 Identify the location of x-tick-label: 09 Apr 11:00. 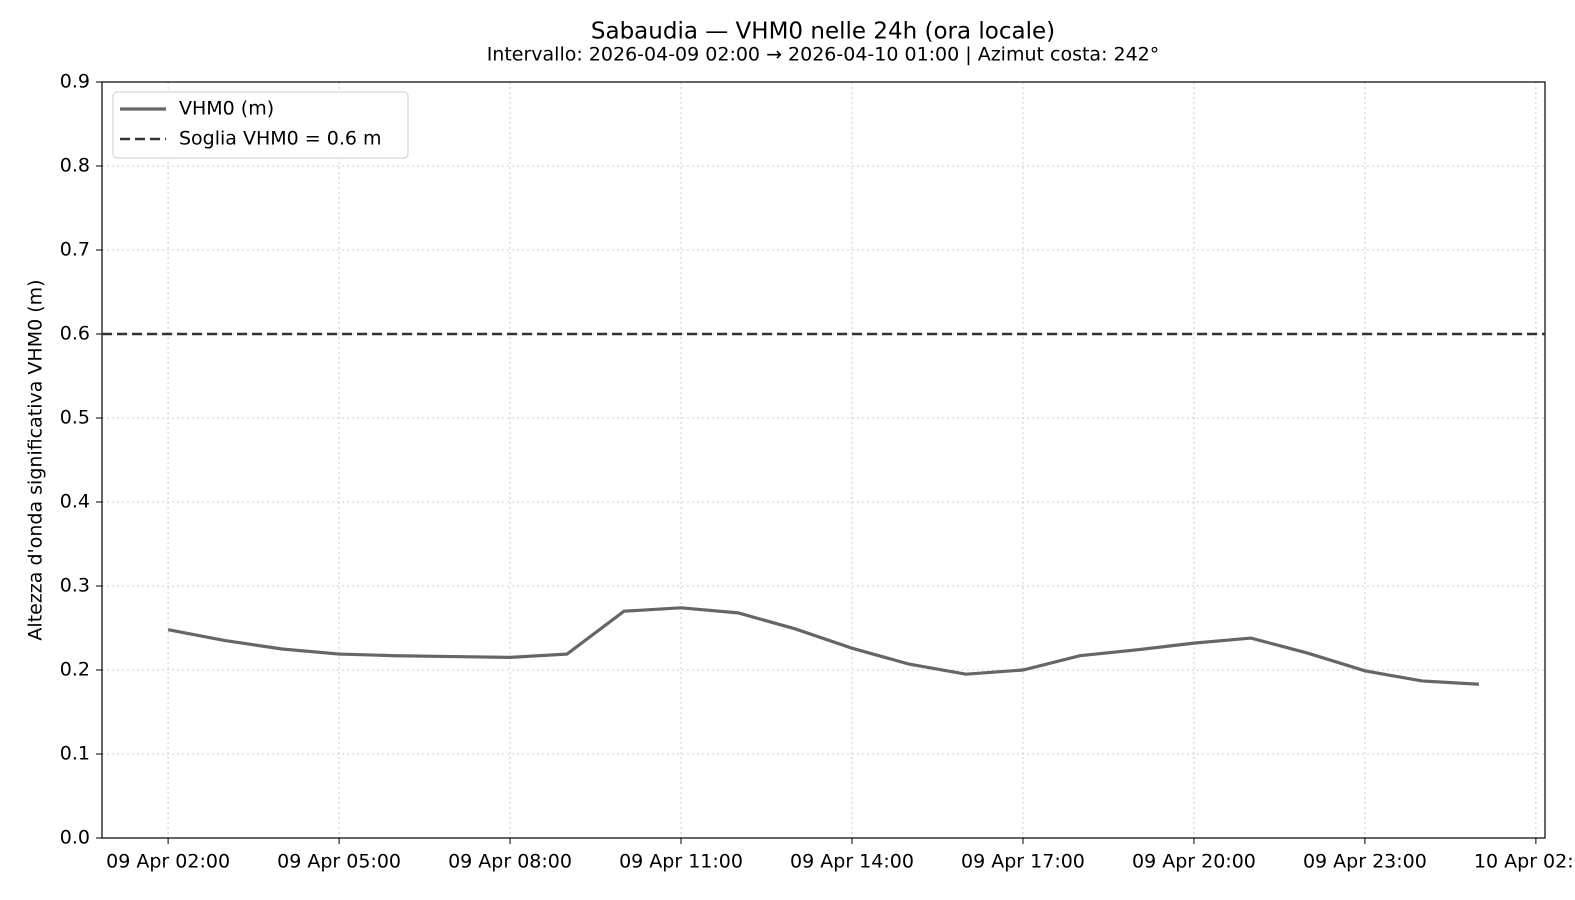
(681, 862).